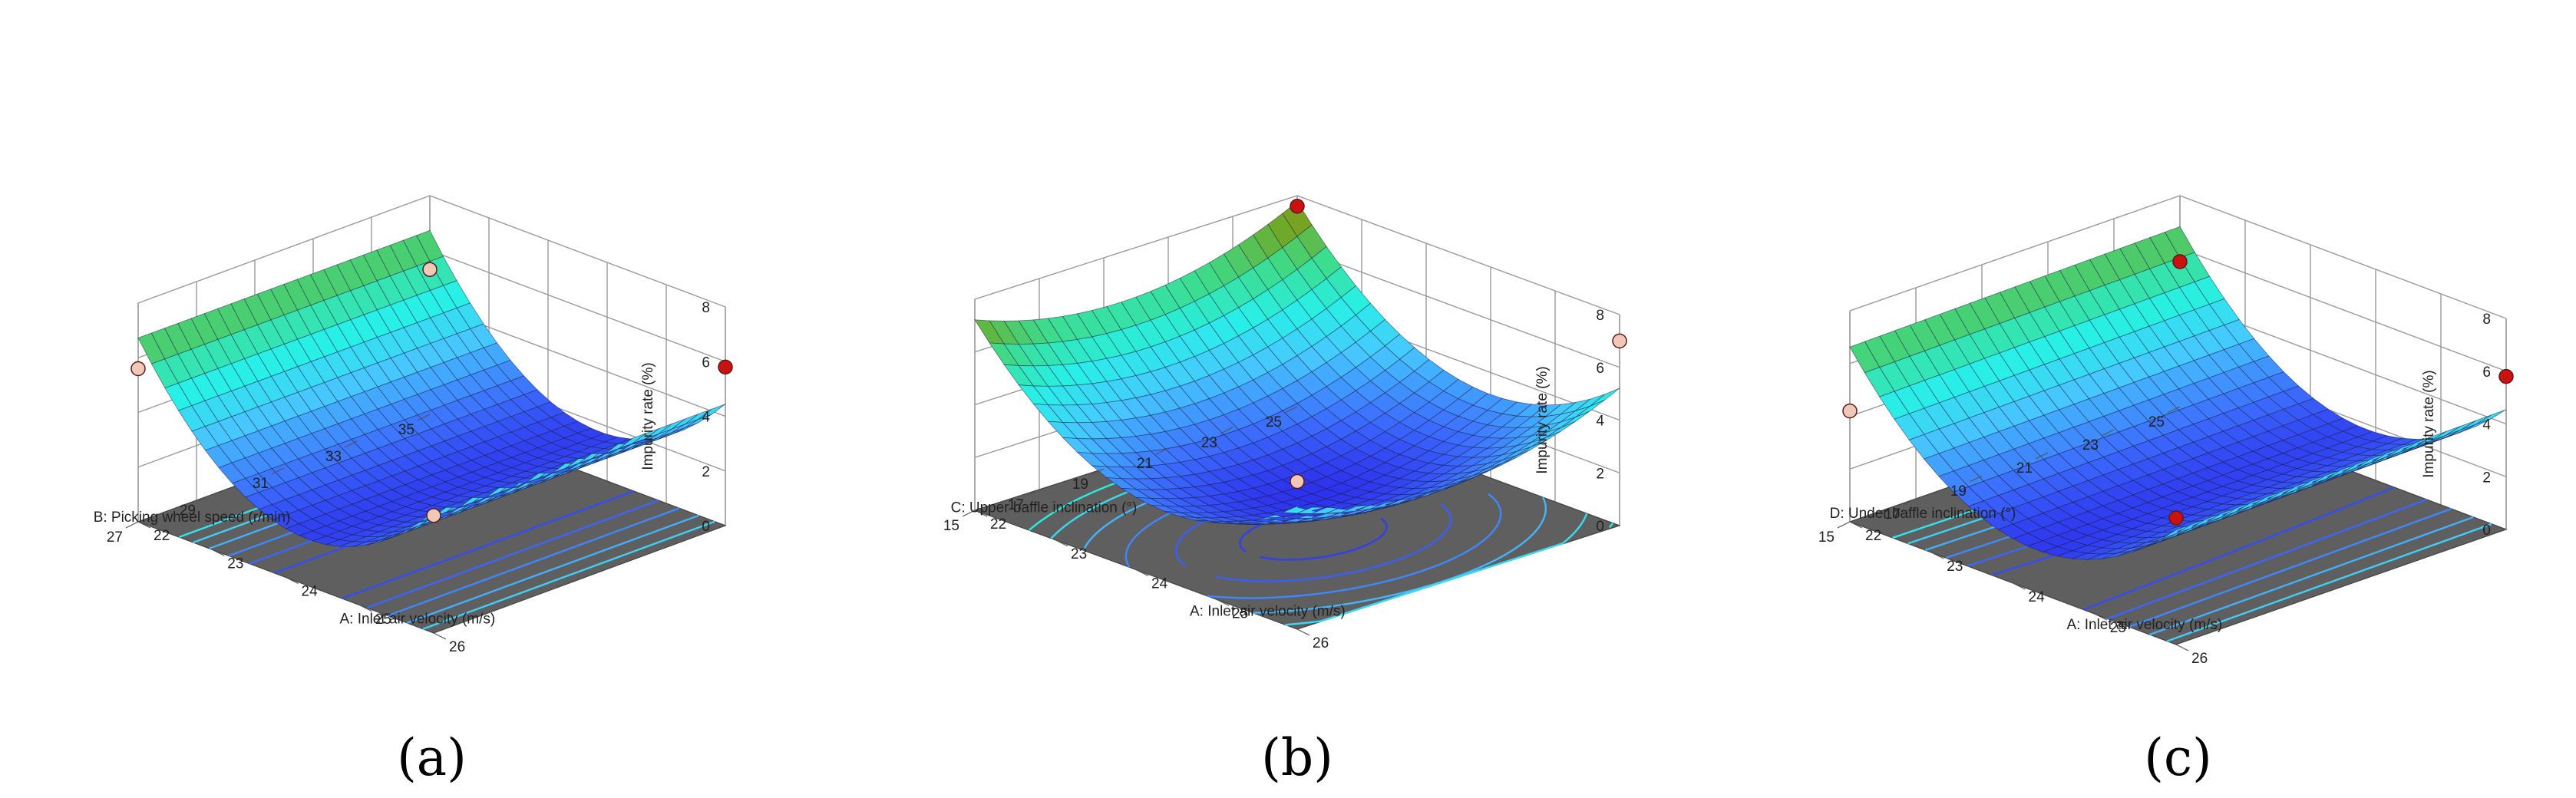 This screenshot has width=2576, height=798. I want to click on x-tick-label: 23, so click(1079, 554).